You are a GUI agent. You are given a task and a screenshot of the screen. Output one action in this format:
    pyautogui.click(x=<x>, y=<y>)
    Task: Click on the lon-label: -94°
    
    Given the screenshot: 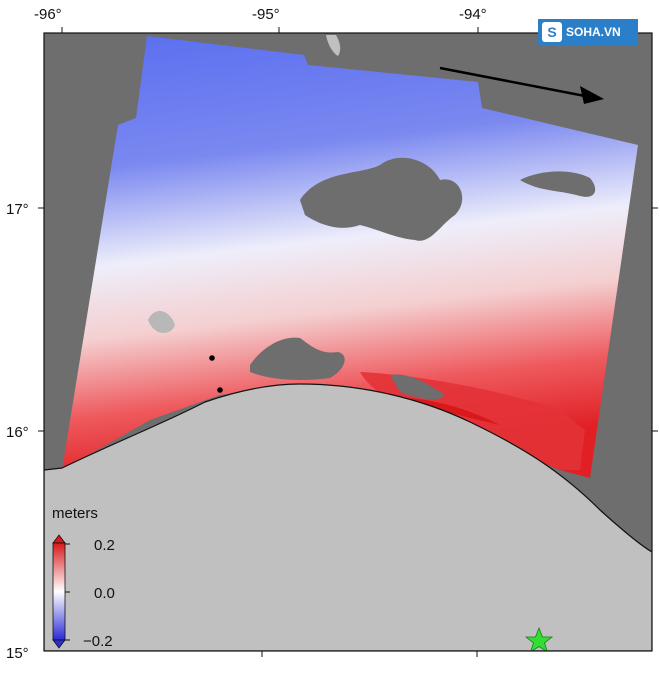 What is the action you would take?
    pyautogui.click(x=473, y=14)
    